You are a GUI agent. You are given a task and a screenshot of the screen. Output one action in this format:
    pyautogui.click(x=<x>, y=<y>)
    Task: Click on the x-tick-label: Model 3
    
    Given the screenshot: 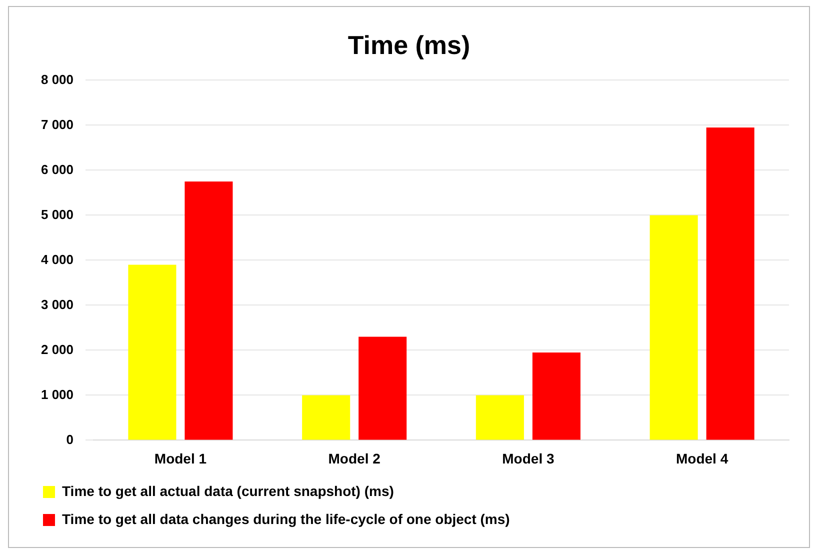 What is the action you would take?
    pyautogui.click(x=528, y=458)
    